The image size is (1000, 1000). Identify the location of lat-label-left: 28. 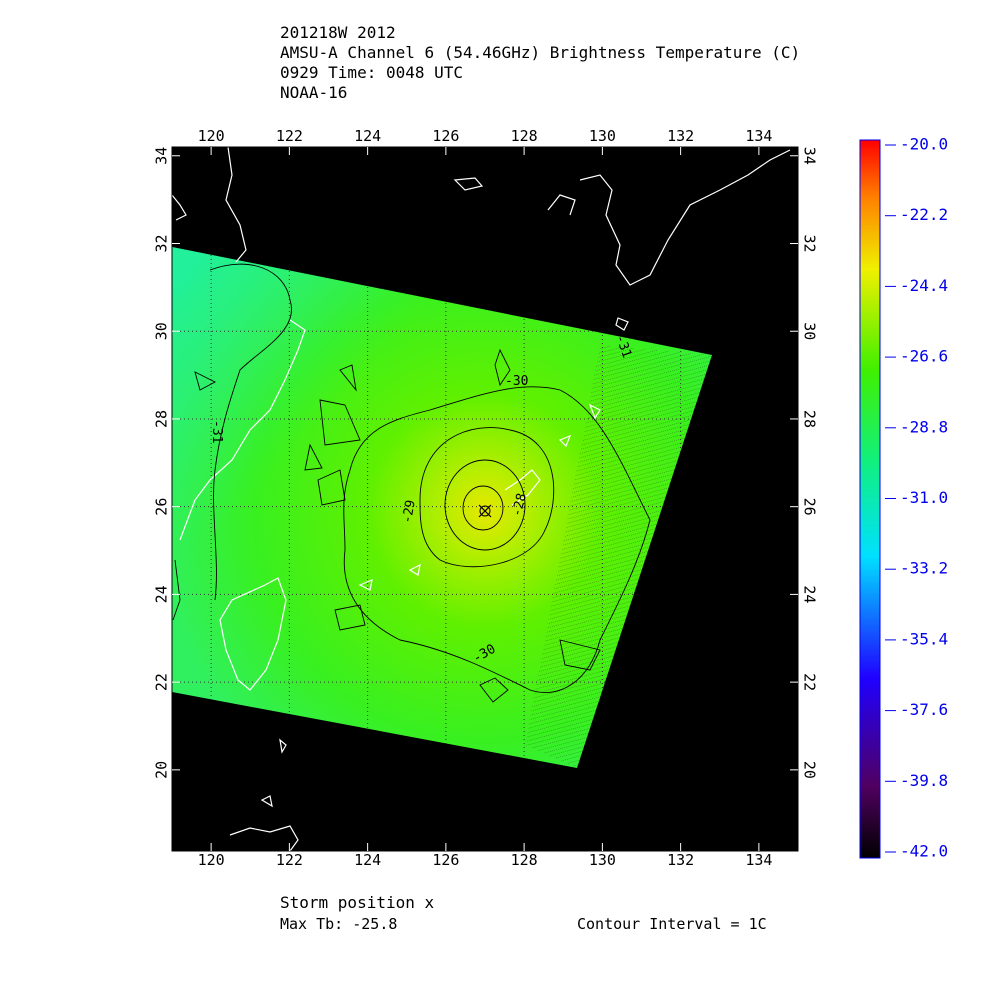
(162, 419).